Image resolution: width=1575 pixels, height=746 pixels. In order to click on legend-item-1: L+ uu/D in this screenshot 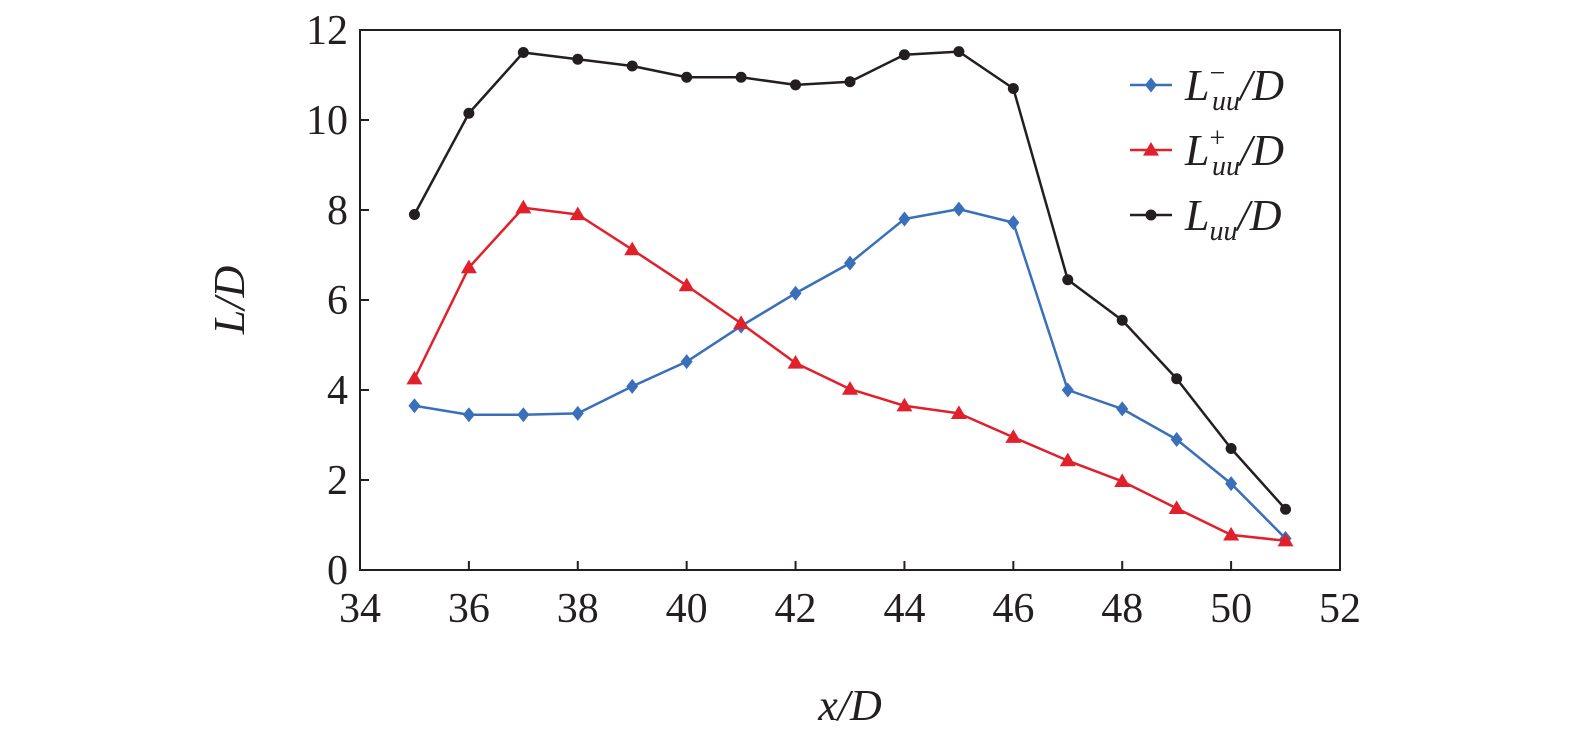, I will do `click(1207, 152)`.